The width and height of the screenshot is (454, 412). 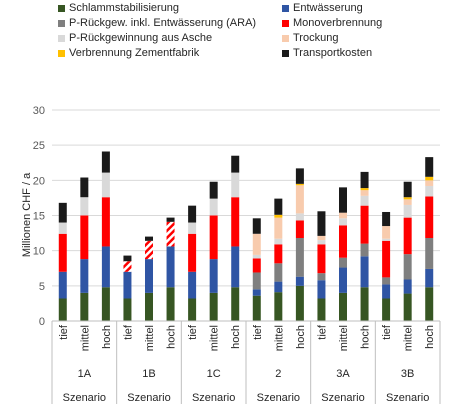 What do you see at coordinates (316, 38) in the screenshot?
I see `legend-label: Trockung` at bounding box center [316, 38].